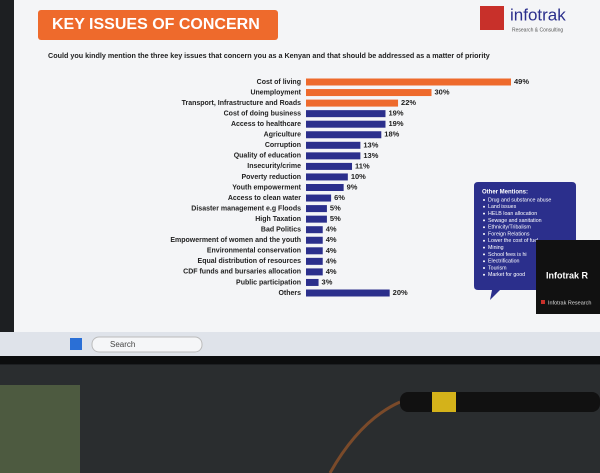 This screenshot has height=473, width=600. Describe the element at coordinates (362, 165) in the screenshot. I see `value-label: 11%` at that location.